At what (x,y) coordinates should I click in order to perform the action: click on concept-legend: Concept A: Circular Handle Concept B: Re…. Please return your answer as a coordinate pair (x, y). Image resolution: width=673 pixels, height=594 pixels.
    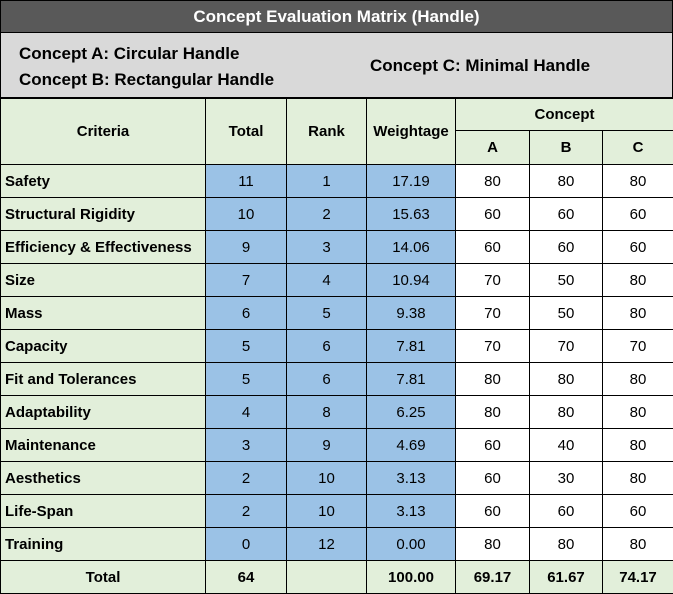
    Looking at the image, I should click on (336, 65).